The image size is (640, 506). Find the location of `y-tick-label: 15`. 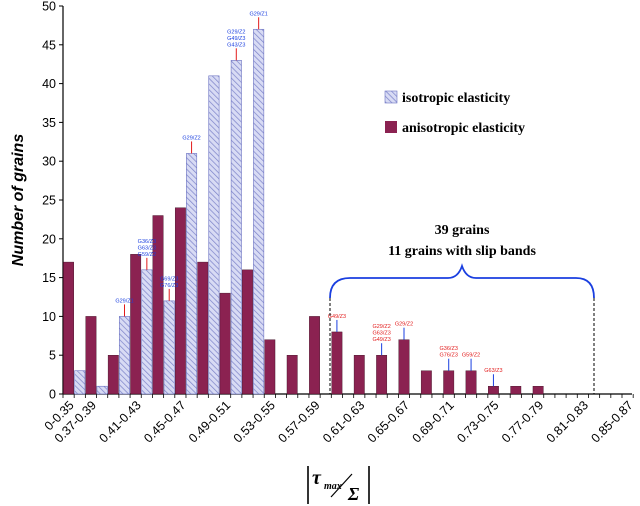

y-tick-label: 15 is located at coordinates (49, 278).